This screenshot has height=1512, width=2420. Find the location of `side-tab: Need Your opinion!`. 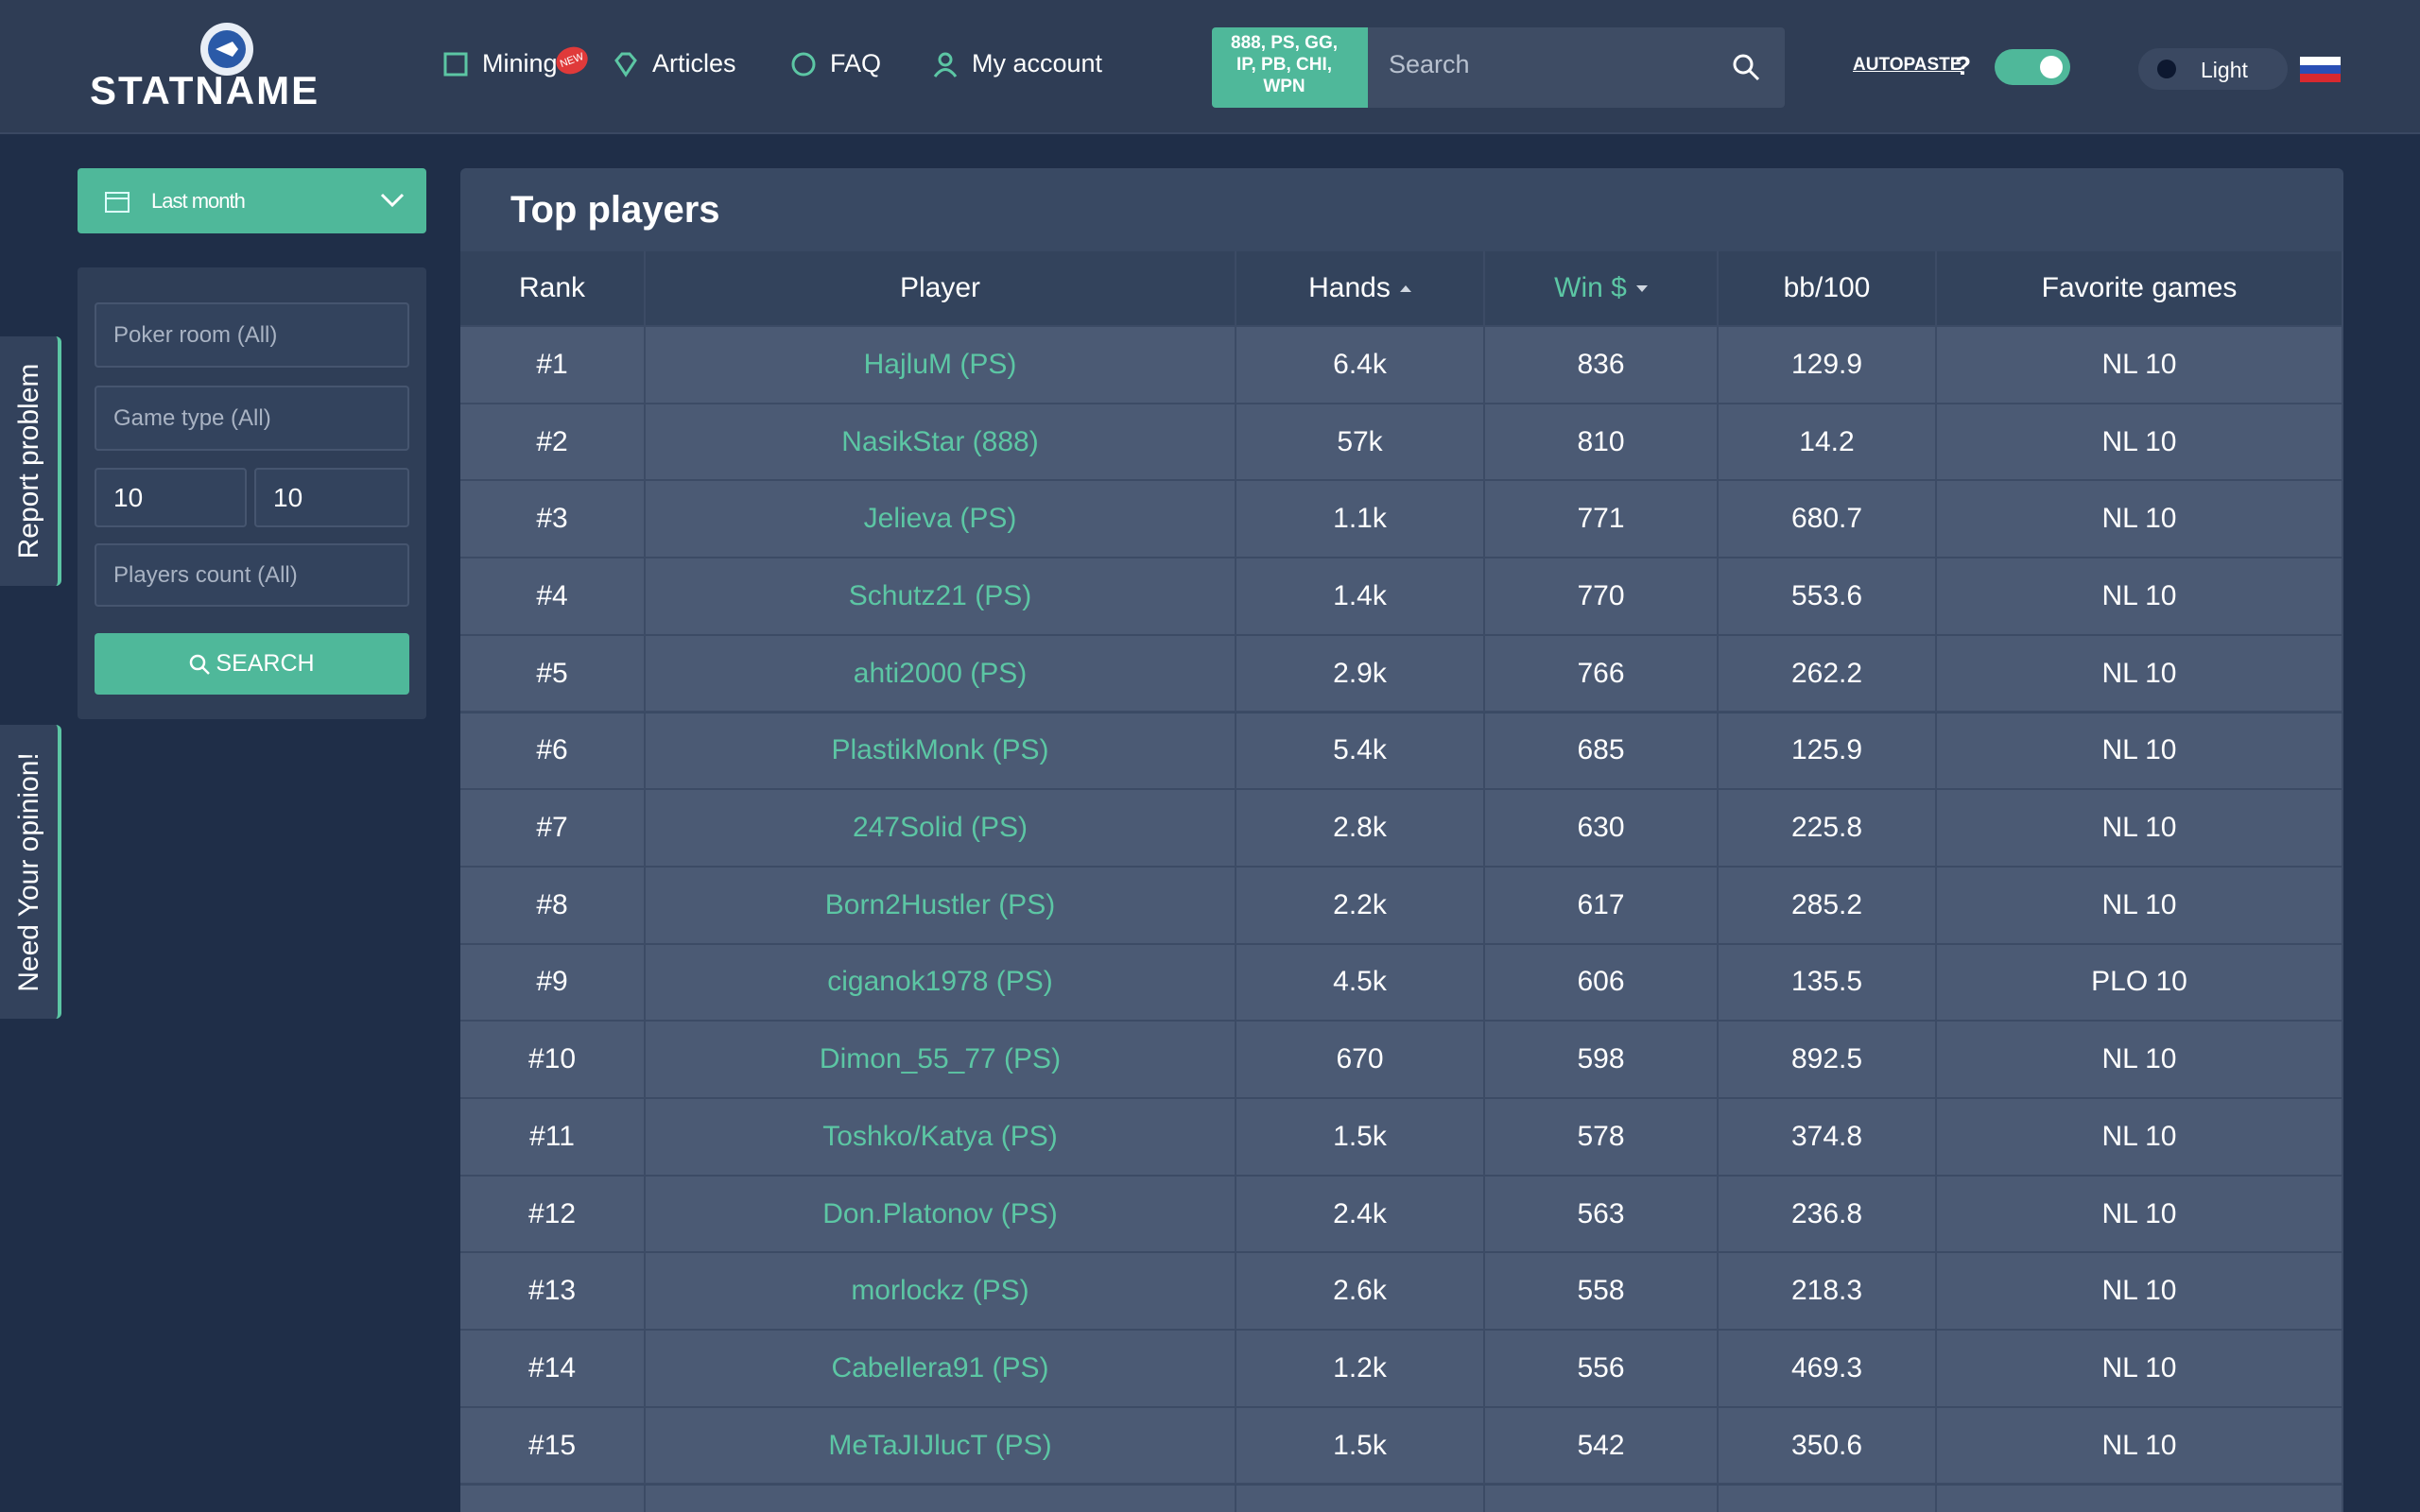

side-tab: Need Your opinion! is located at coordinates (30, 872).